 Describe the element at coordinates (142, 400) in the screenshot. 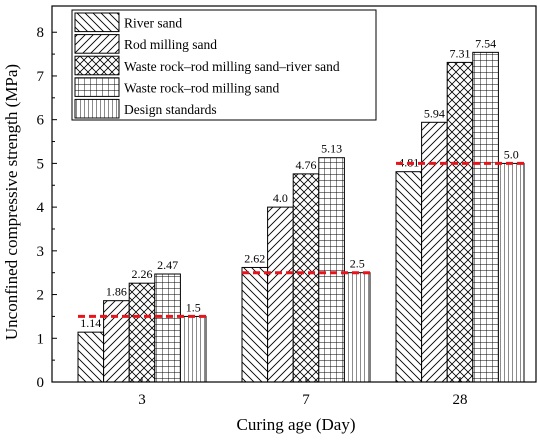

I see `x-tick-label: 3` at that location.